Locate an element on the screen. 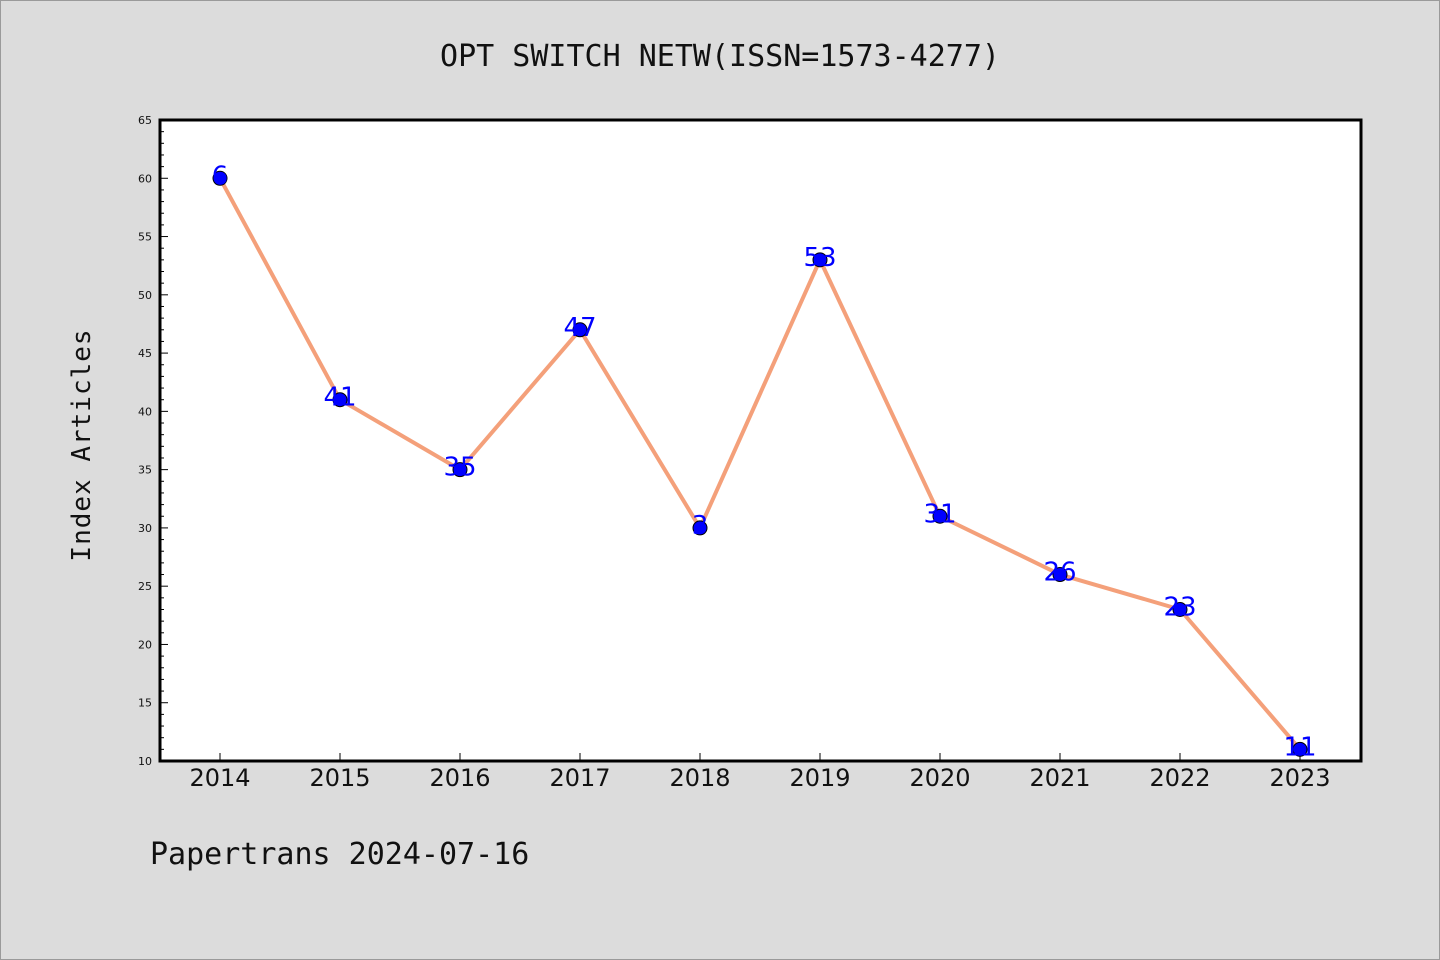  y-tick-label: 50 is located at coordinates (145, 295).